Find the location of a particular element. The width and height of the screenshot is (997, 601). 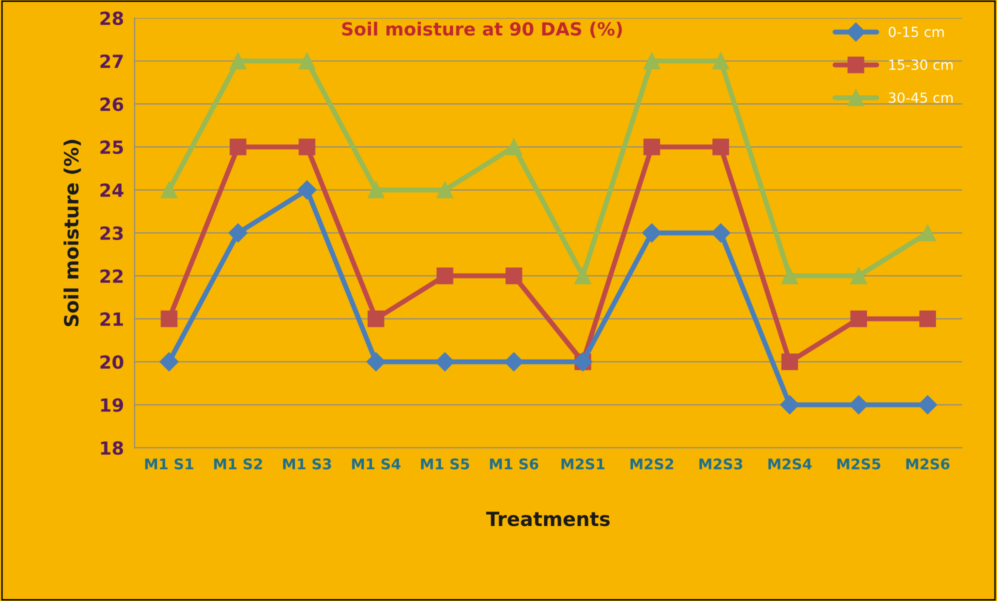

x-tick-label: M1 S1 is located at coordinates (169, 464).